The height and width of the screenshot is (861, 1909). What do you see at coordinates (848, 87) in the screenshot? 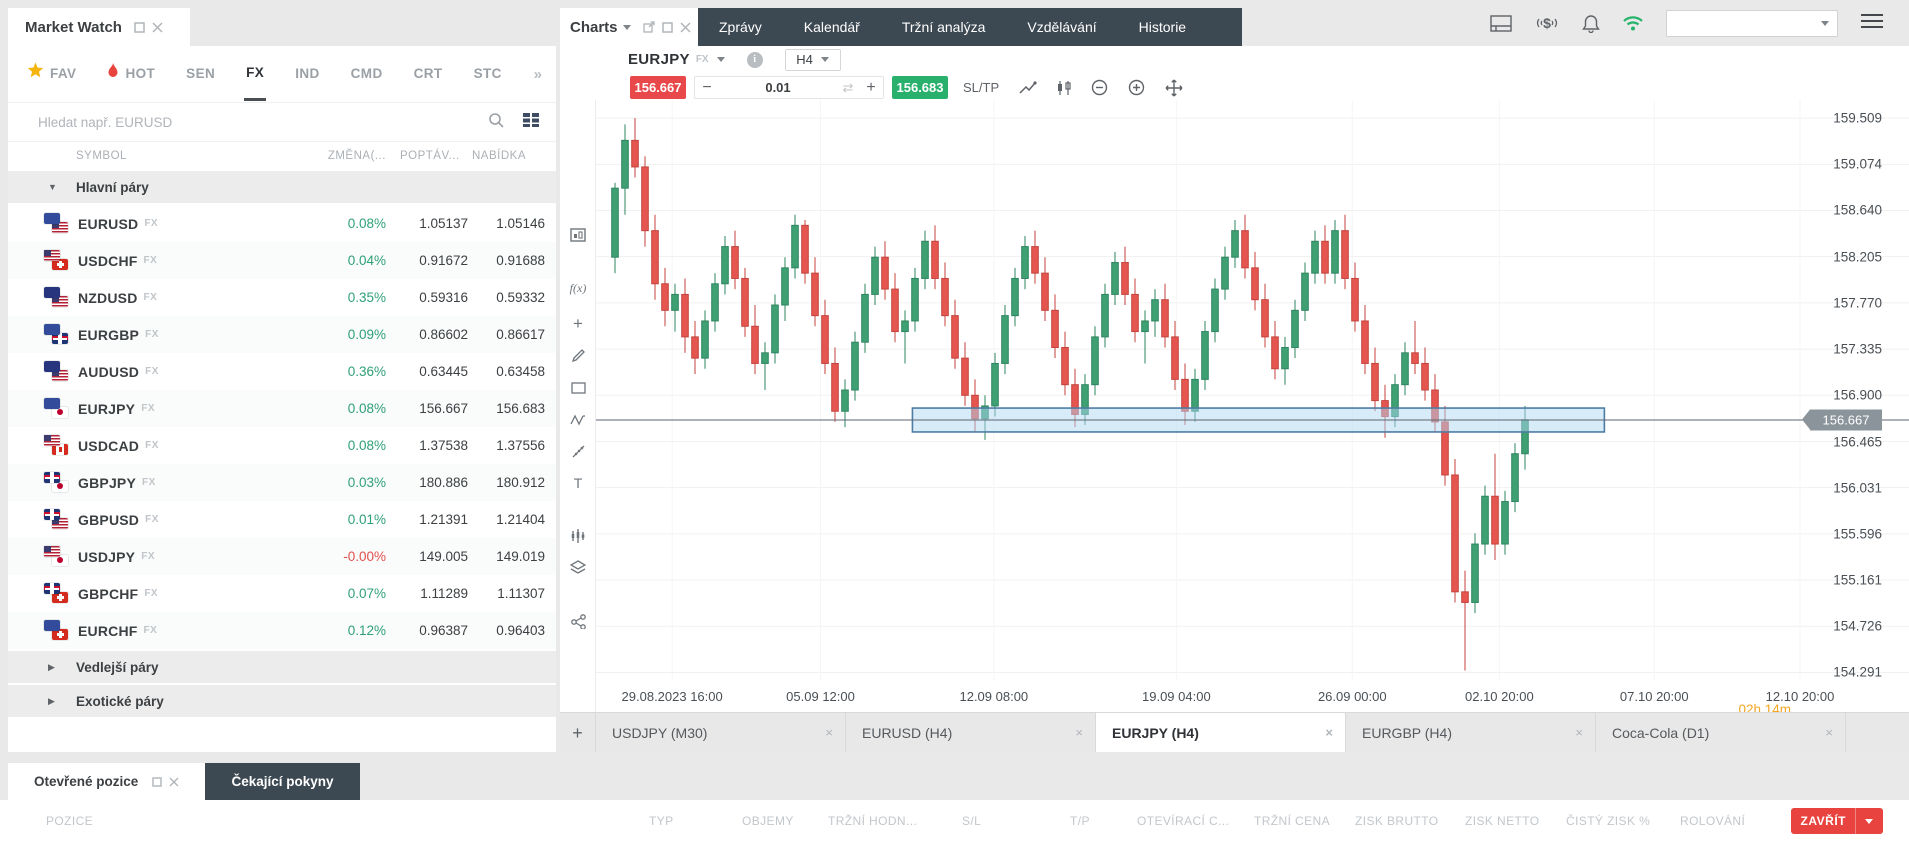
I see `volume-reset-icon: ⇄` at bounding box center [848, 87].